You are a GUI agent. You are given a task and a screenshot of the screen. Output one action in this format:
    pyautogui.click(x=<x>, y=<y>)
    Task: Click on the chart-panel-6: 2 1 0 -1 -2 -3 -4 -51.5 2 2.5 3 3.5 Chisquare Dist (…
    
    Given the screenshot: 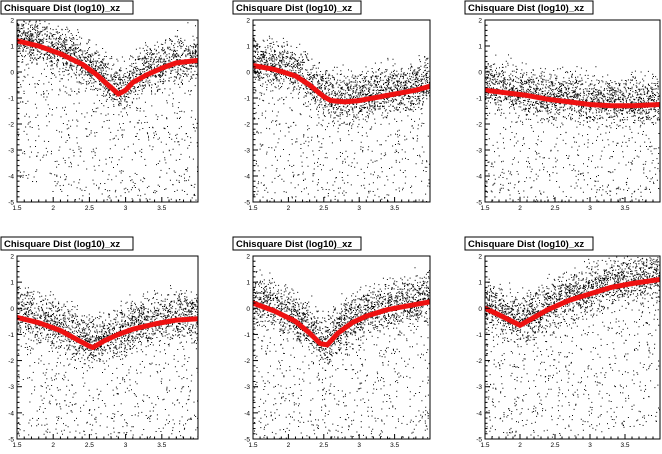 What is the action you would take?
    pyautogui.click(x=562, y=342)
    